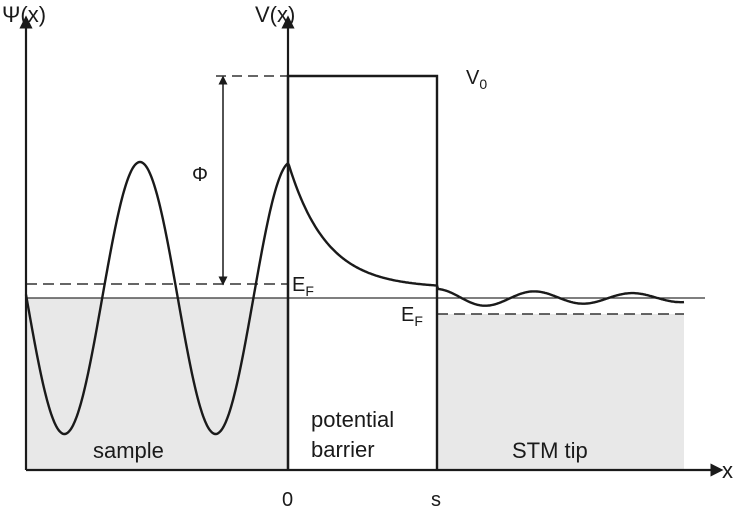 Image resolution: width=740 pixels, height=515 pixels. I want to click on v0-label: V0, so click(476, 79).